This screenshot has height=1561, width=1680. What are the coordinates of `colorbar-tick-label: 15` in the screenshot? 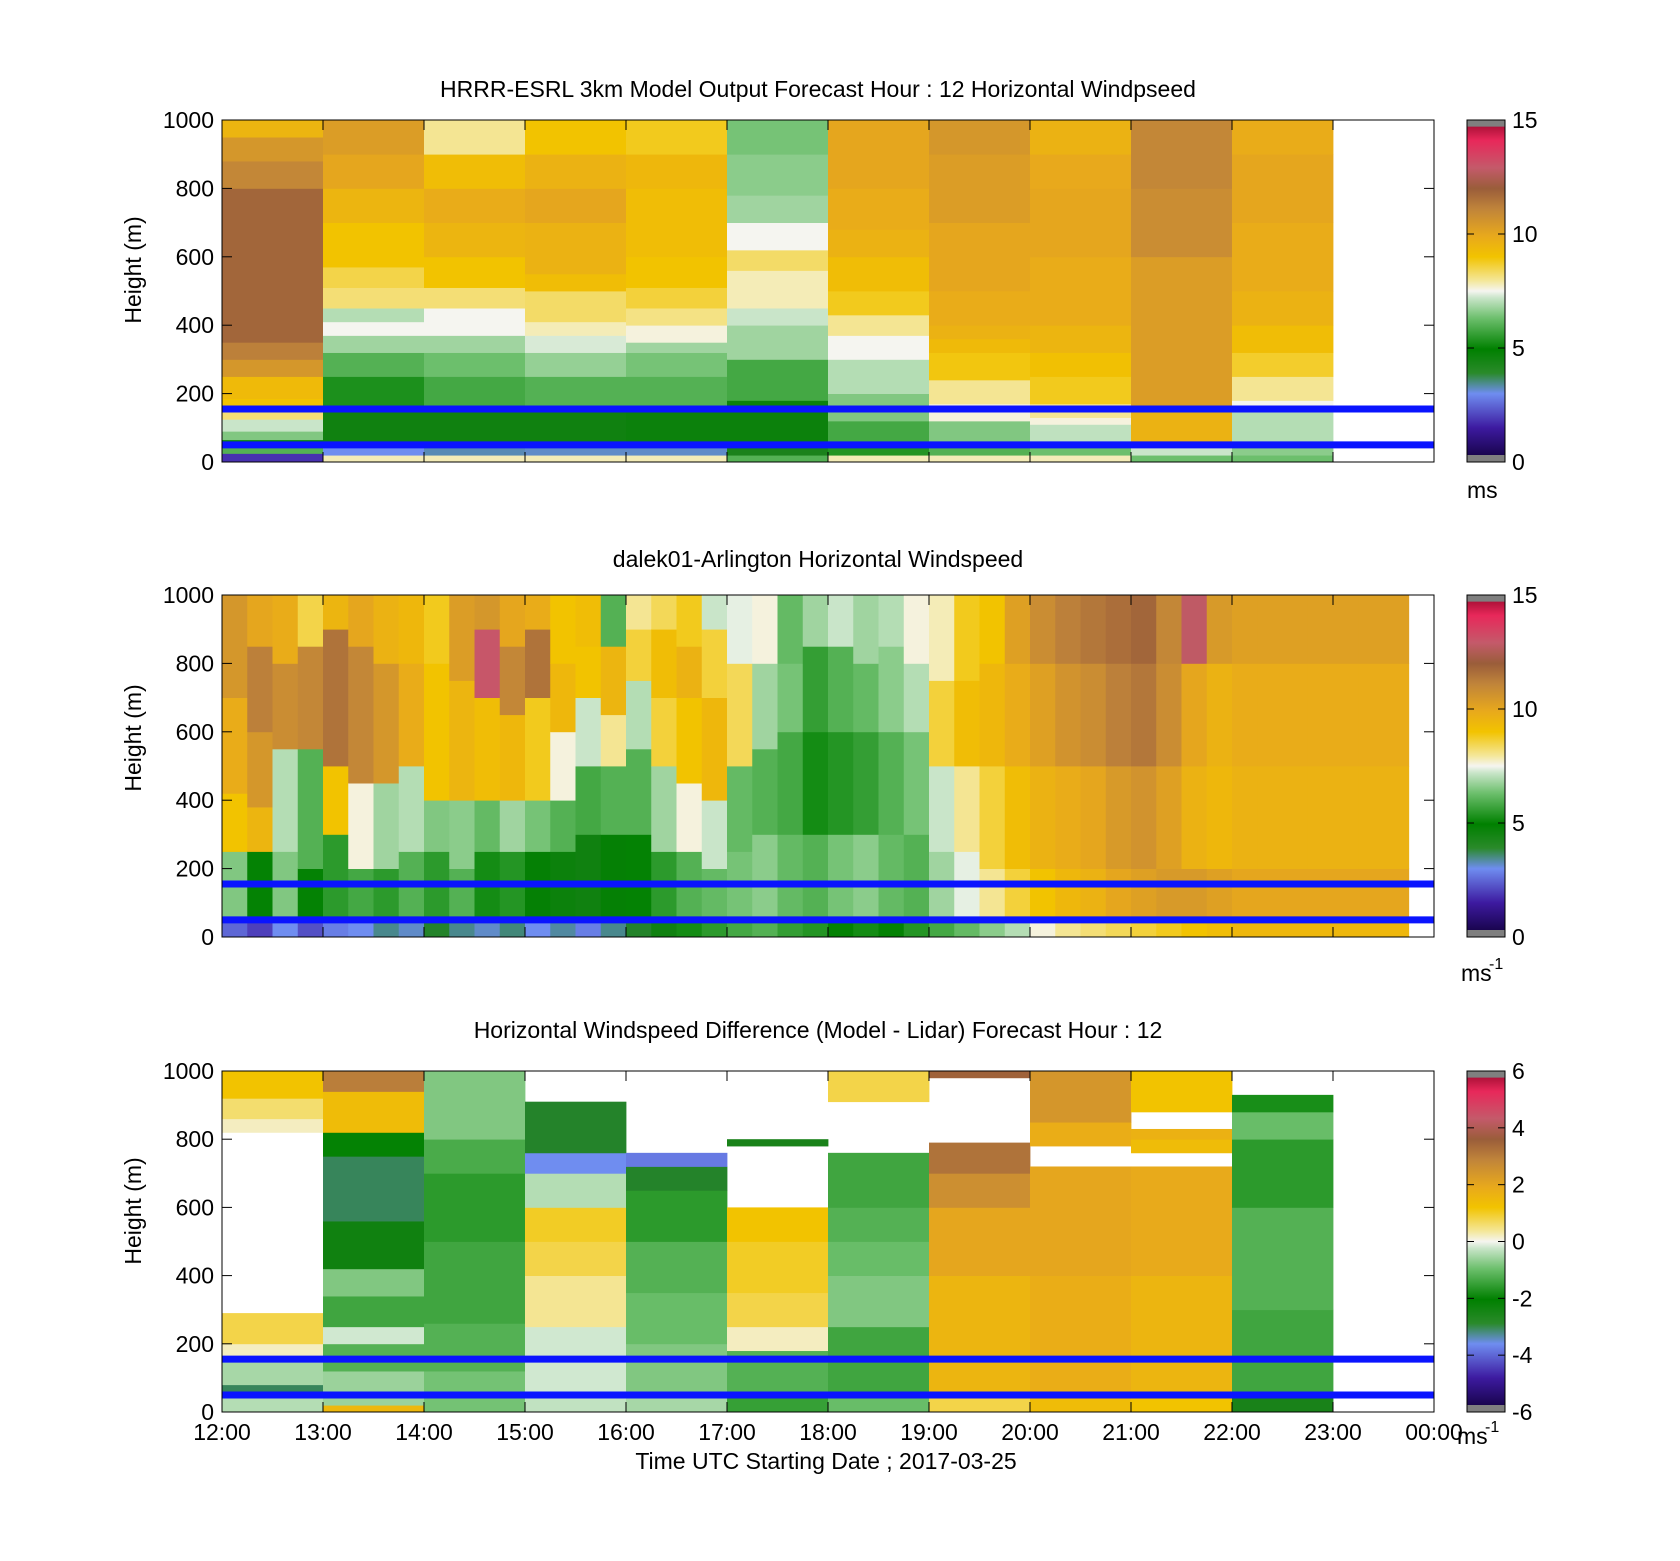 It's located at (1525, 120).